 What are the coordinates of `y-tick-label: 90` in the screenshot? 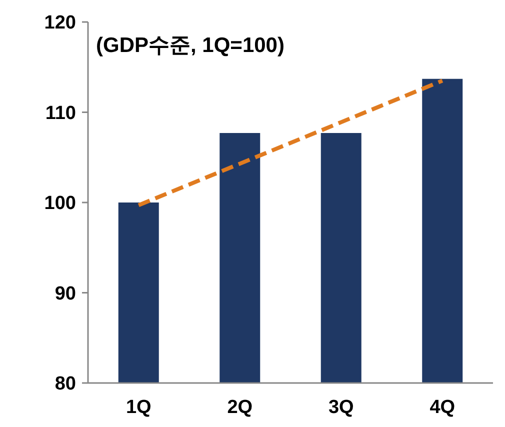 It's located at (65, 293).